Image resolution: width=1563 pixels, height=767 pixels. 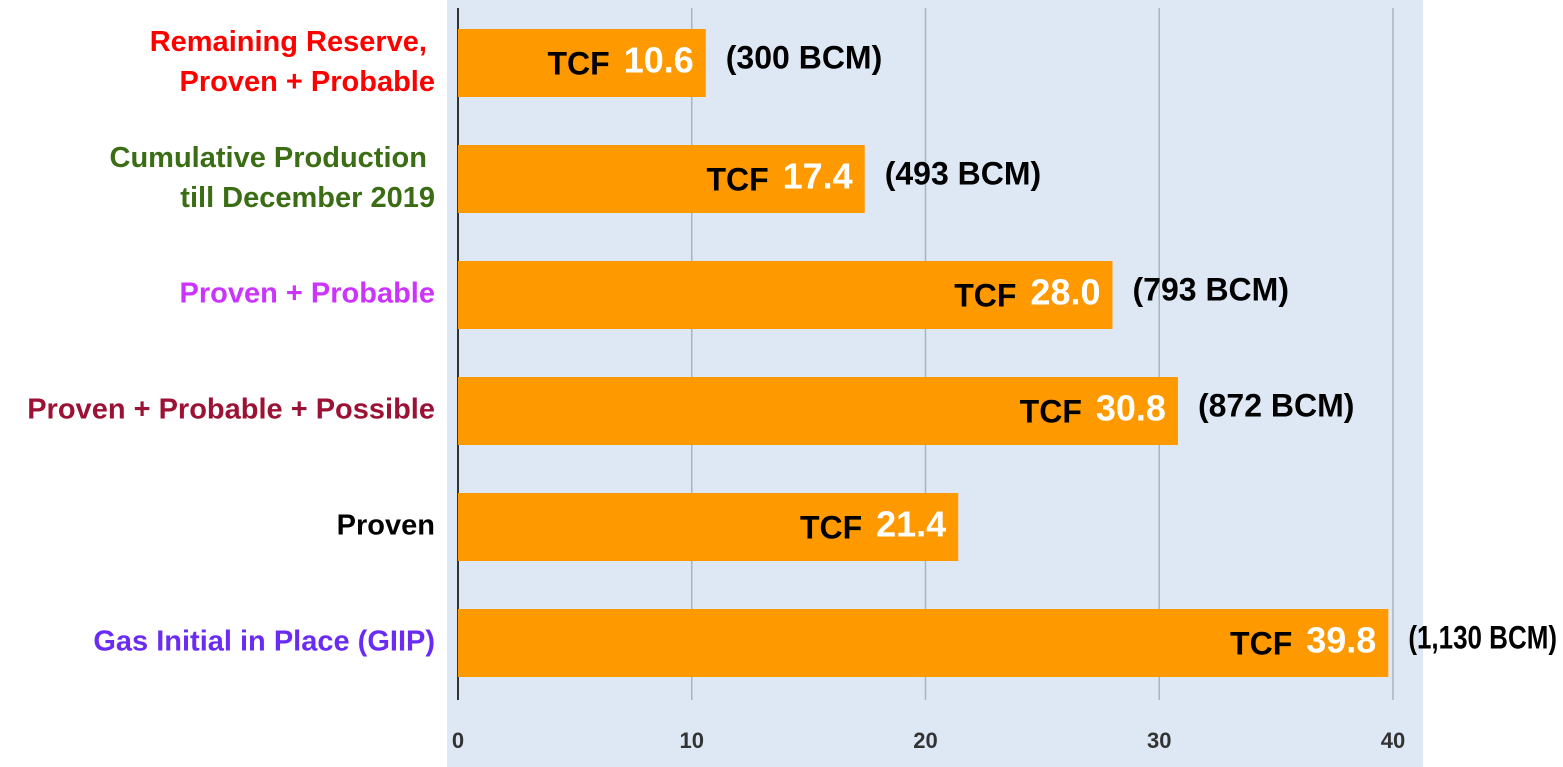 I want to click on category-label: Cumulative Production till December 2019, so click(x=272, y=178).